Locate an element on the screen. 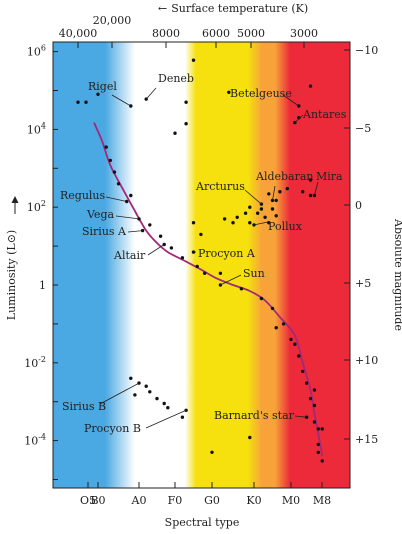 The width and height of the screenshot is (402, 534). spectral-tick-label: M0 is located at coordinates (291, 500).